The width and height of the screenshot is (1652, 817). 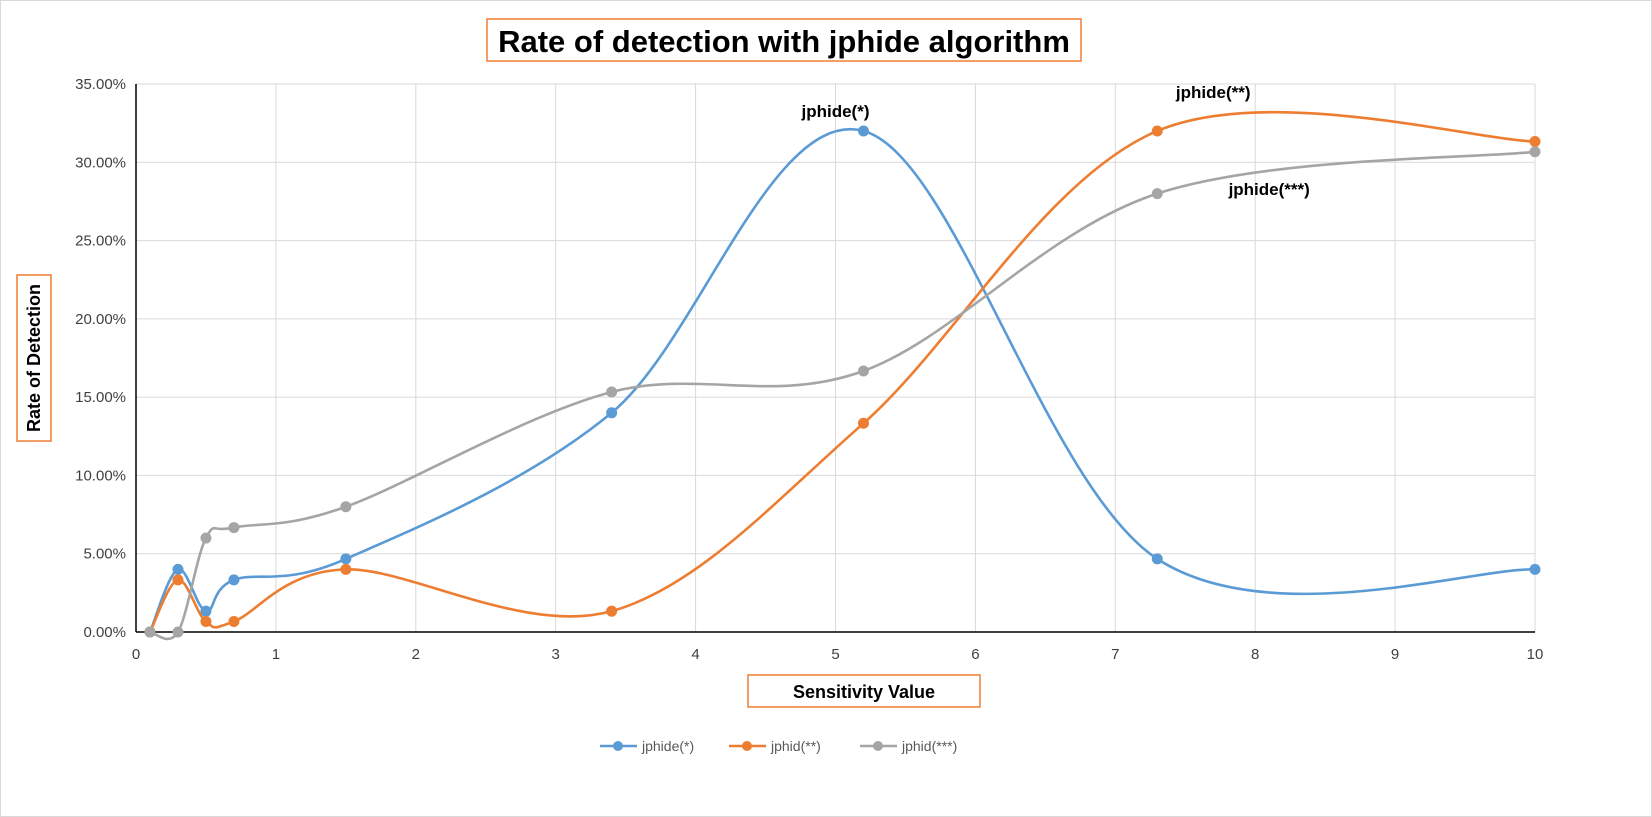 I want to click on x-tick-label: 8, so click(x=1255, y=654).